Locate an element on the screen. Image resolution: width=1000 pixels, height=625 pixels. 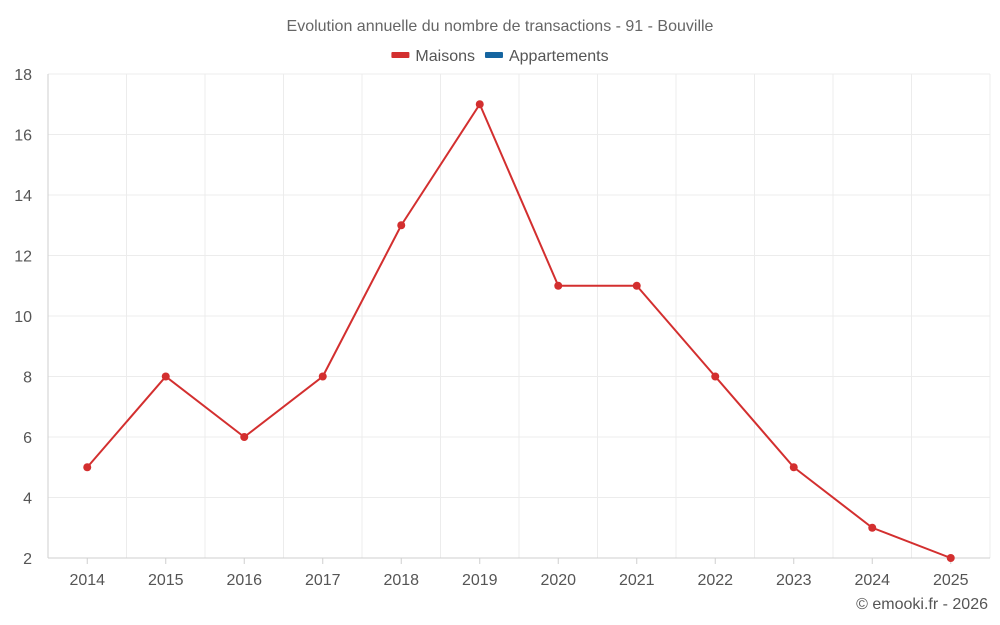
legend: Maisons Appartements is located at coordinates (500, 56).